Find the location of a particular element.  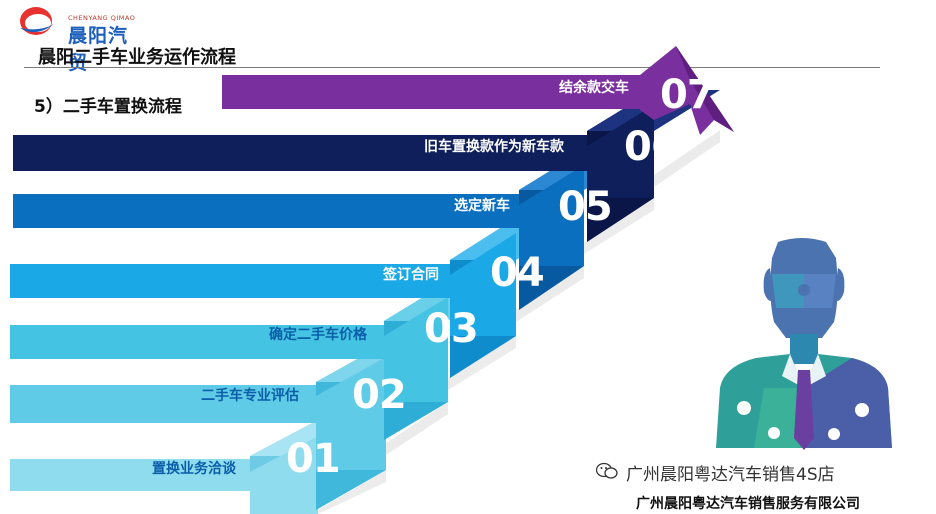

step-03-bar is located at coordinates (197, 342).